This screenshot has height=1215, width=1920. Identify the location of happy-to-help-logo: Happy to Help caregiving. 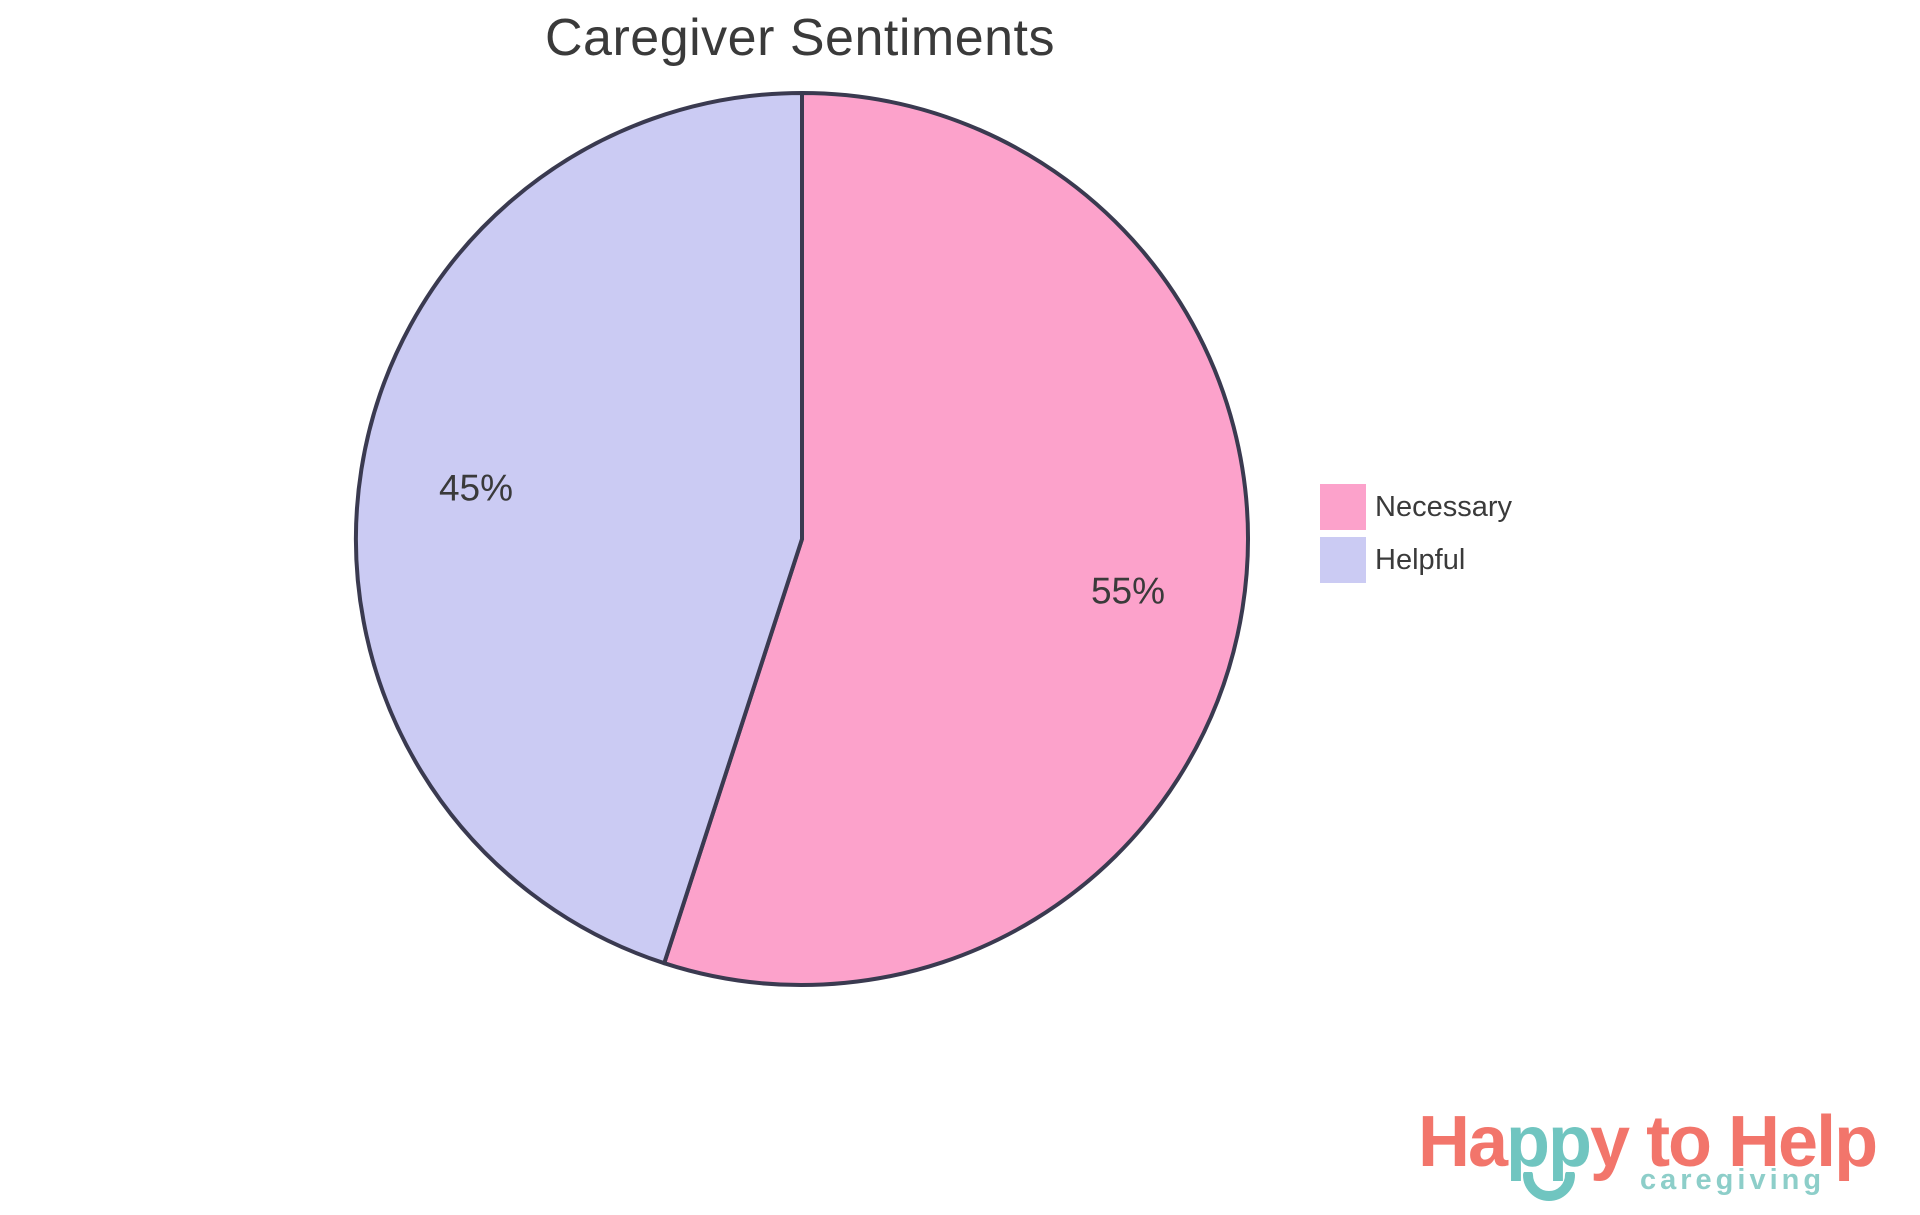
(1653, 1156).